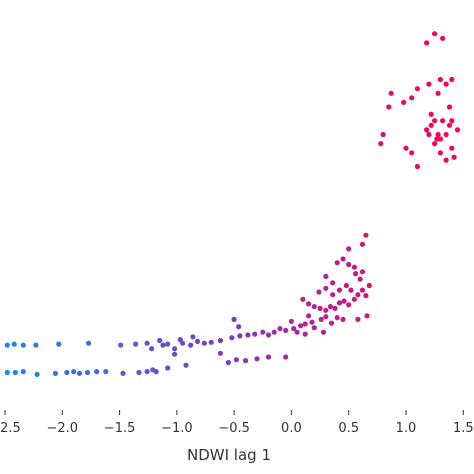  Describe the element at coordinates (406, 428) in the screenshot. I see `x-tick-label: 1.0` at that location.